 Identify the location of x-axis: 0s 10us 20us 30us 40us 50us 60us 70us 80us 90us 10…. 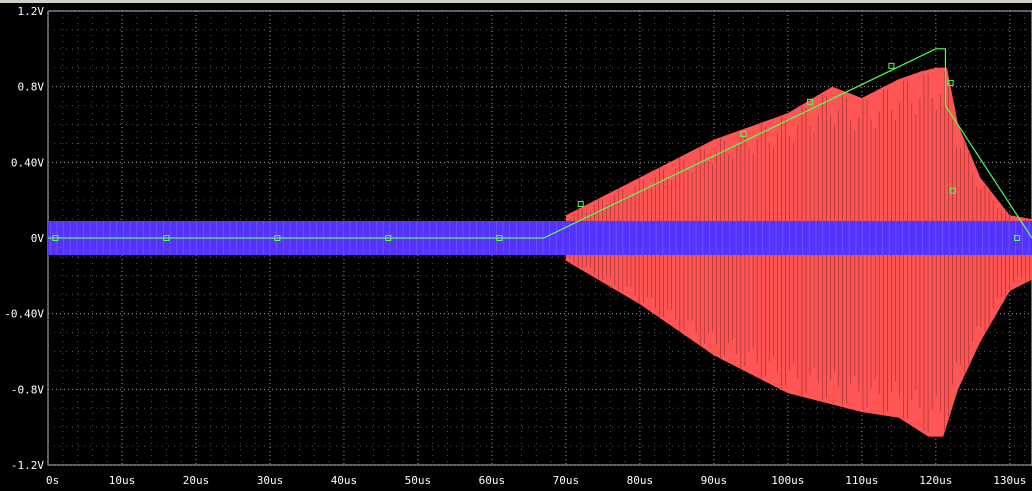
(536, 480).